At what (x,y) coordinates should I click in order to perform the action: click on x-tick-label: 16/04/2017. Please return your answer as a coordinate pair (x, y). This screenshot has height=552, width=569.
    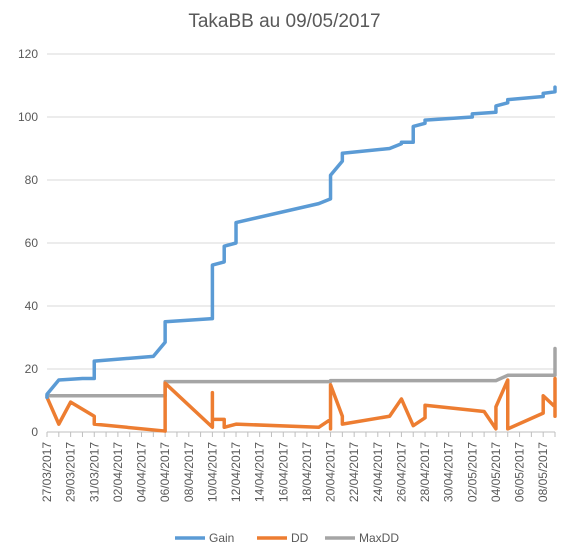
    Looking at the image, I should click on (283, 472).